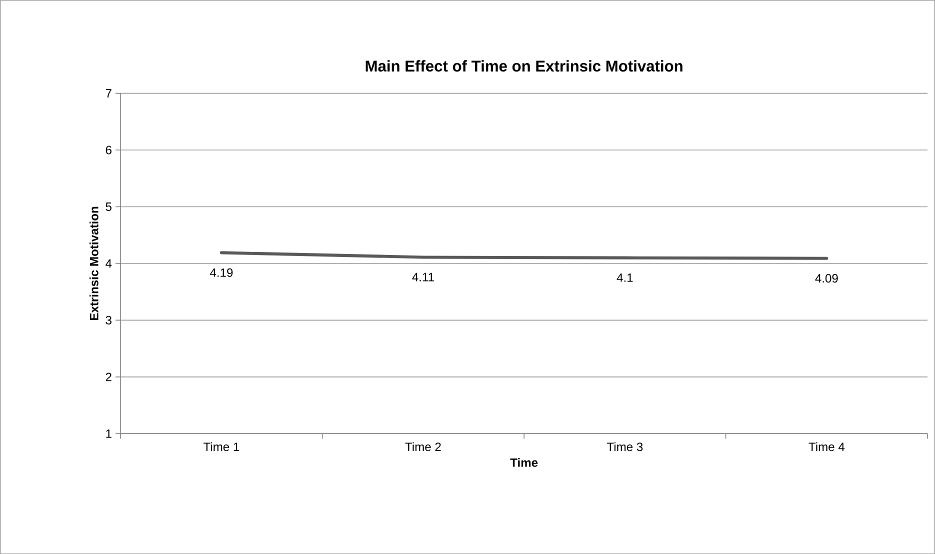  Describe the element at coordinates (109, 377) in the screenshot. I see `y-tick-label: 2` at that location.